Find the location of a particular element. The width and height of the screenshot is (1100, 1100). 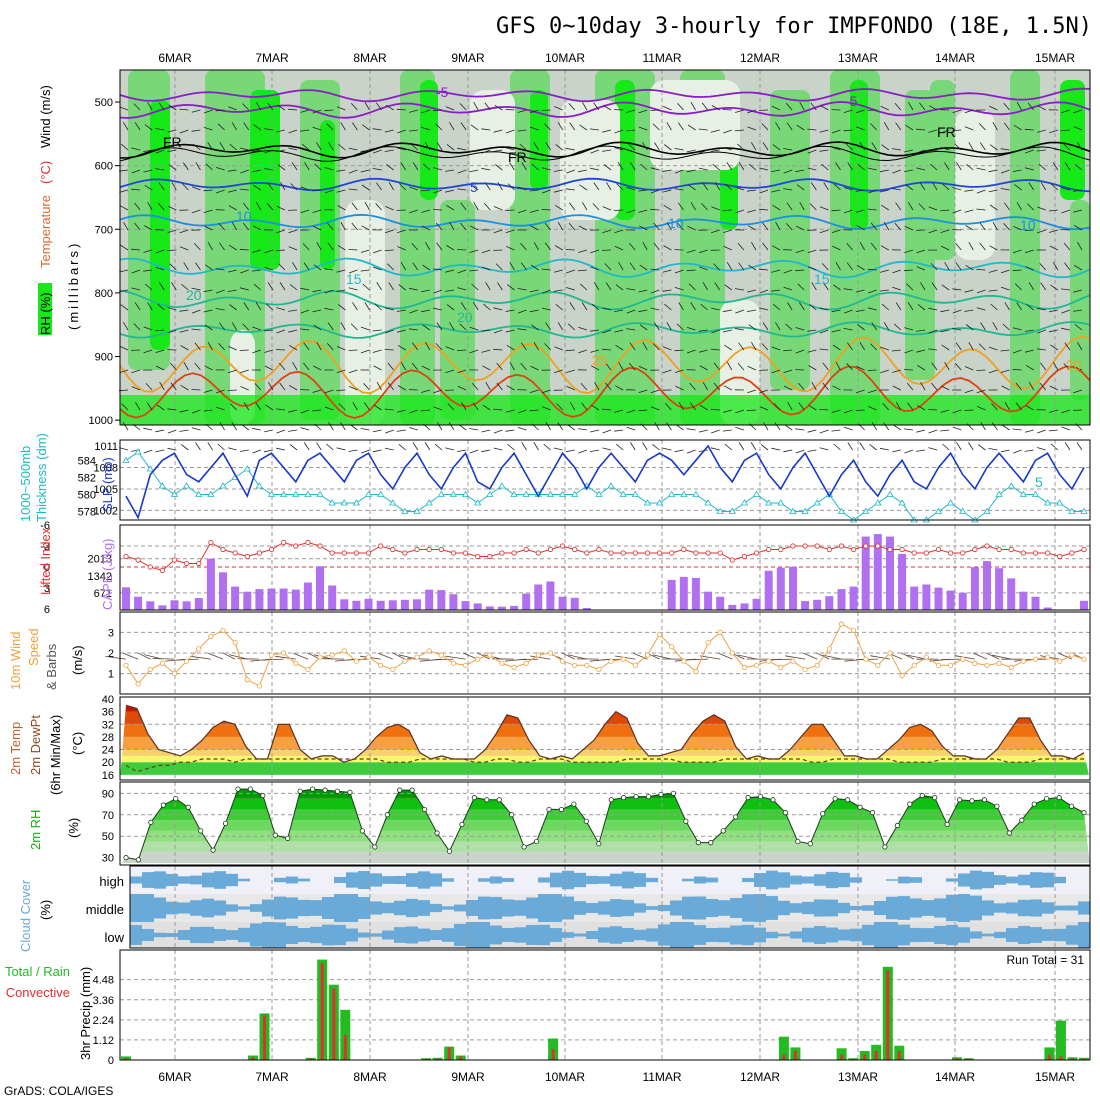

thickness-label: 1000~500mb is located at coordinates (25, 484).